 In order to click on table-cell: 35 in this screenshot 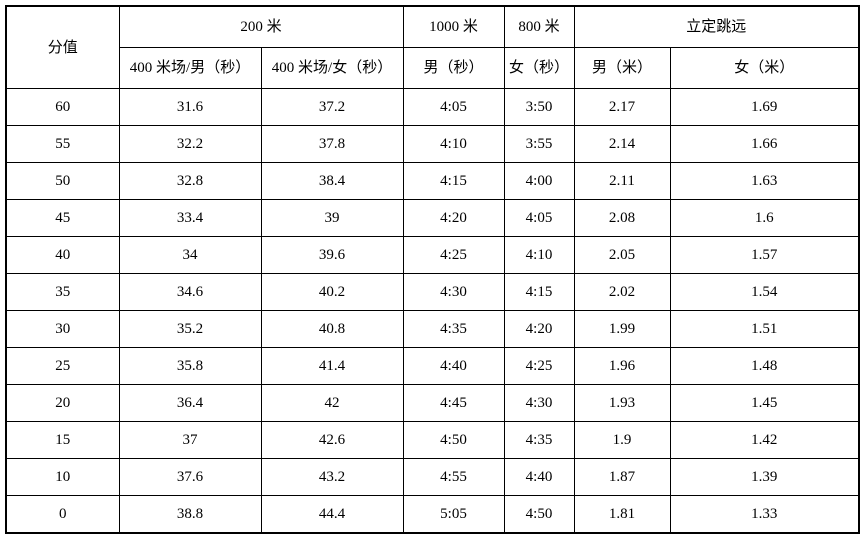, I will do `click(62, 292)`.